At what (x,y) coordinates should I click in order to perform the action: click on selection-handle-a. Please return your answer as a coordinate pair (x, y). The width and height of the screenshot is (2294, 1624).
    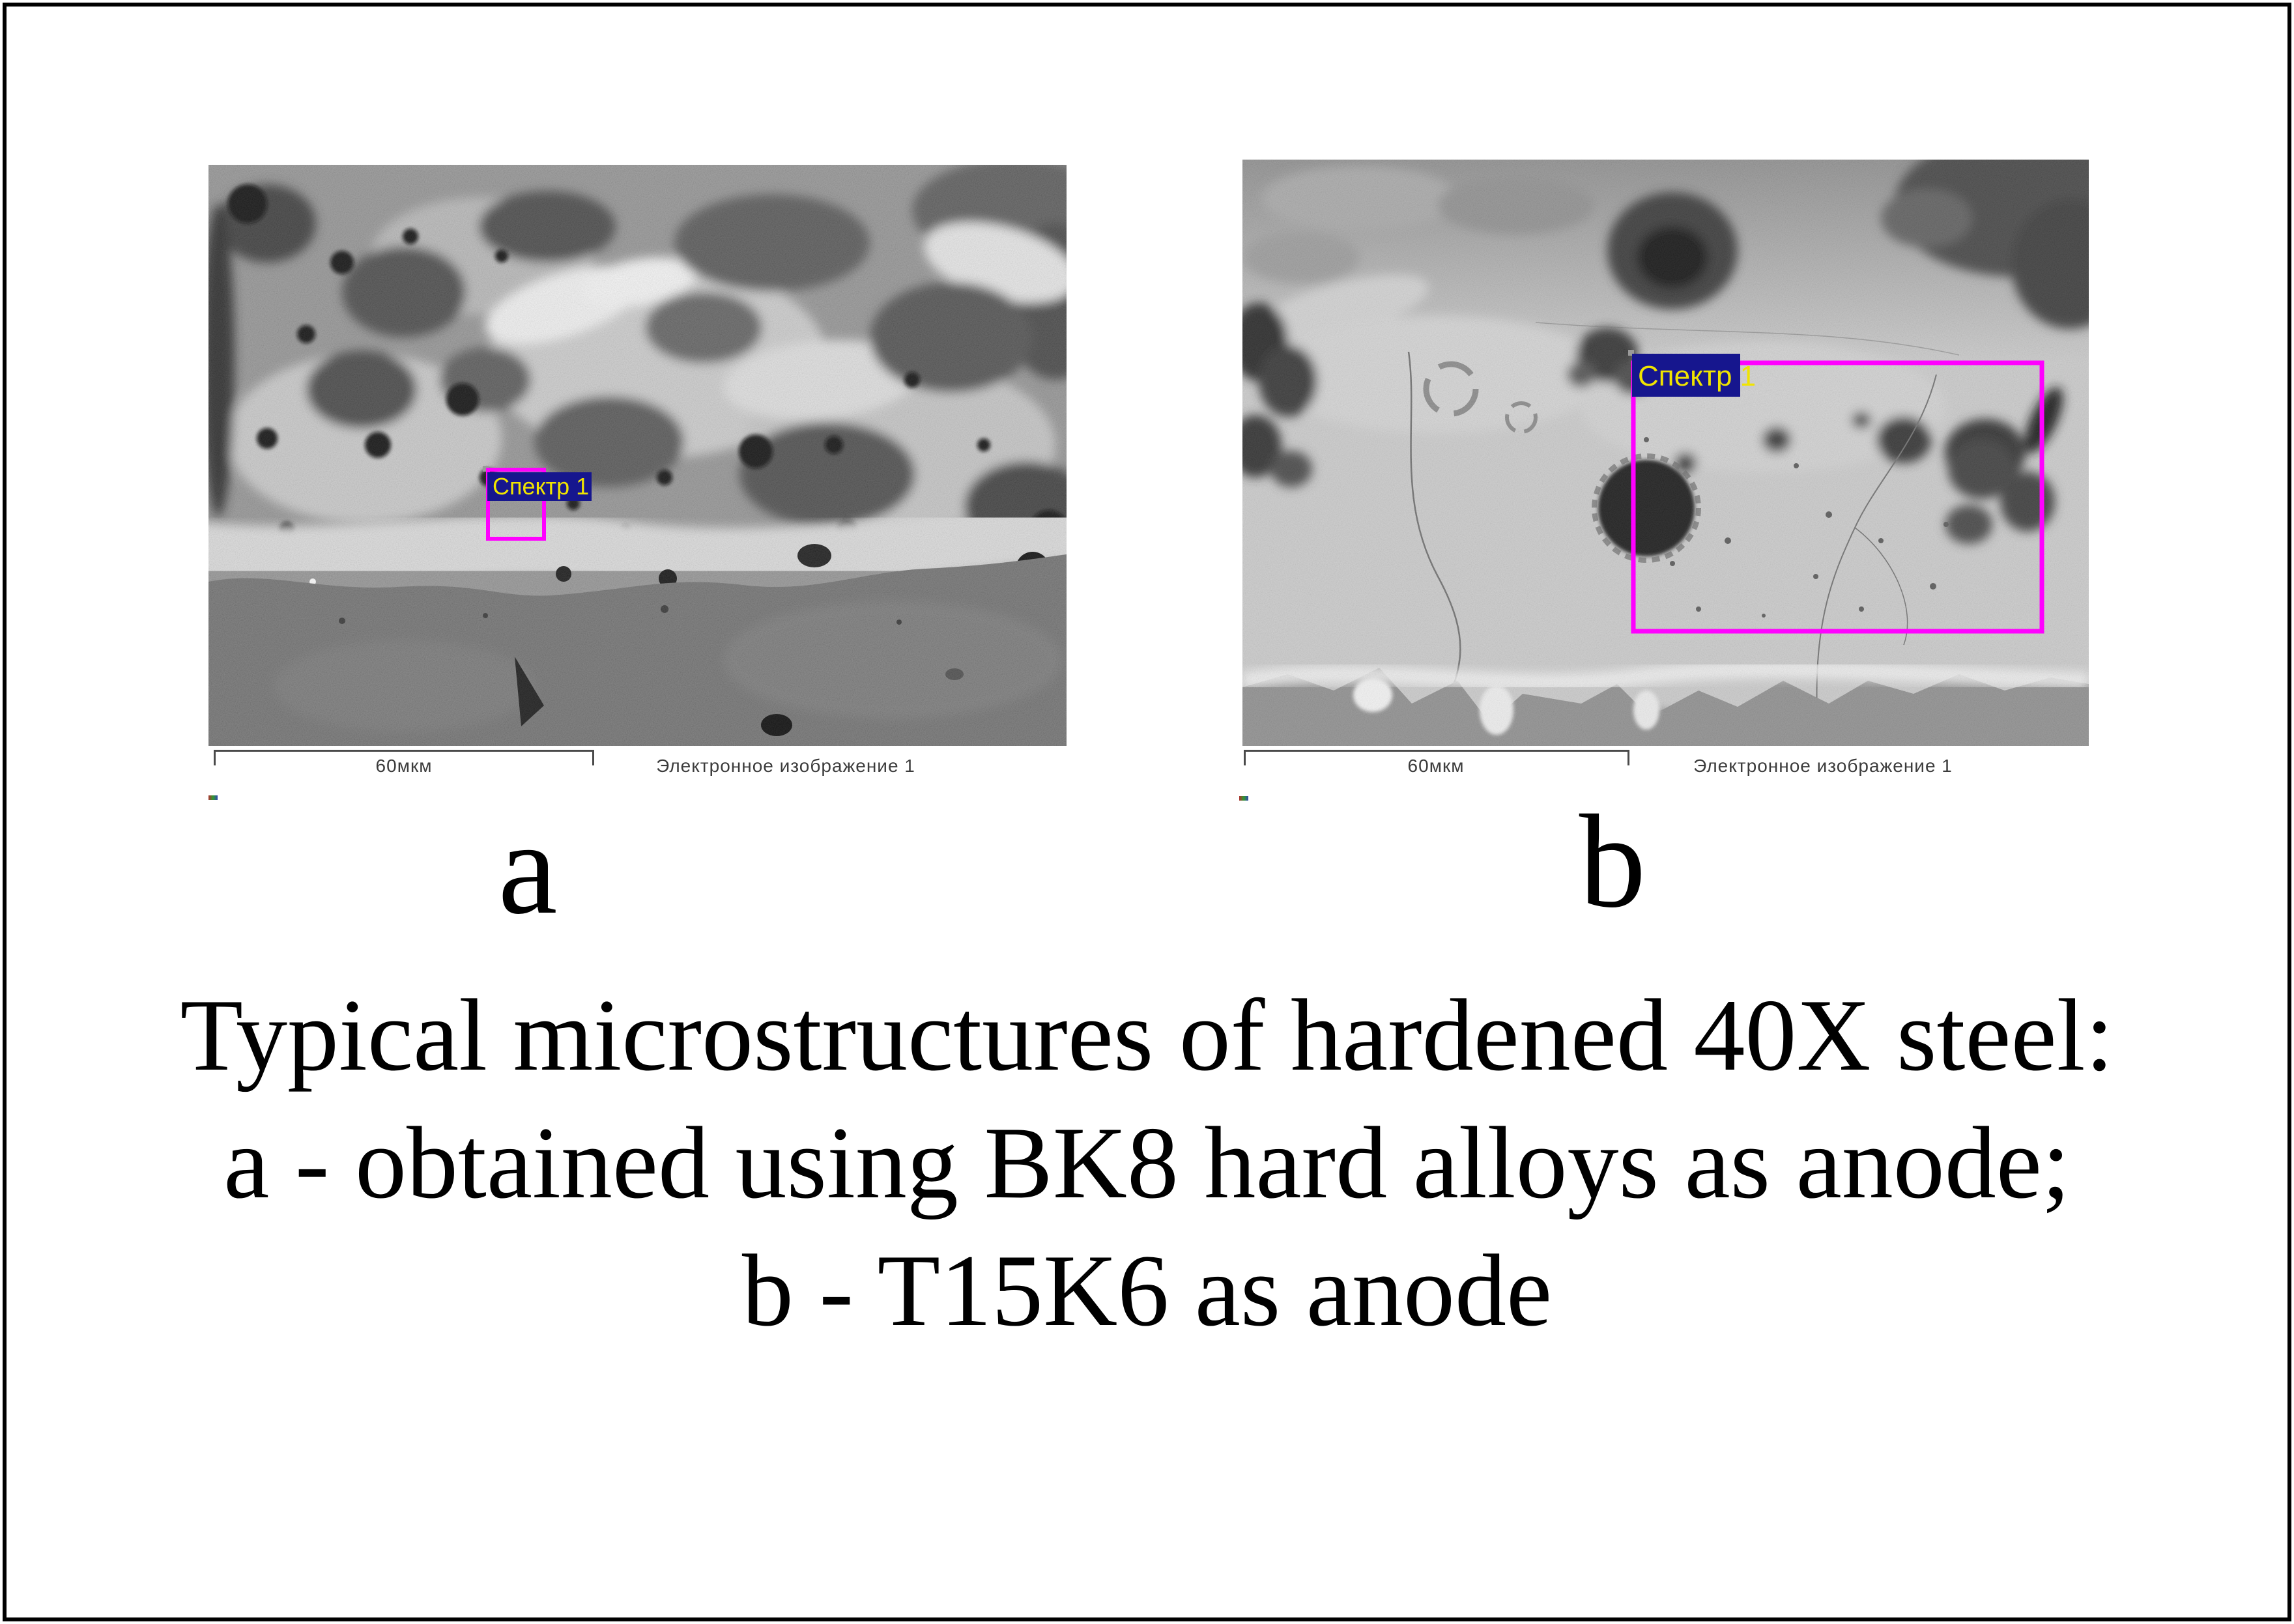
    Looking at the image, I should click on (486, 469).